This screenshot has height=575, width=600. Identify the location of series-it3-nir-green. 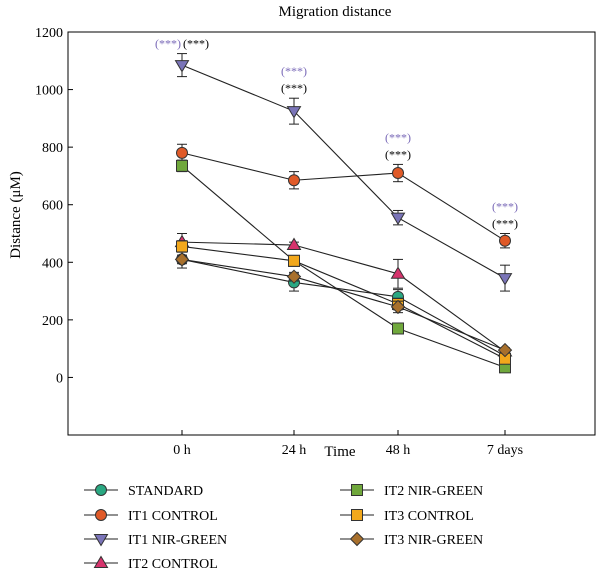
(343, 305).